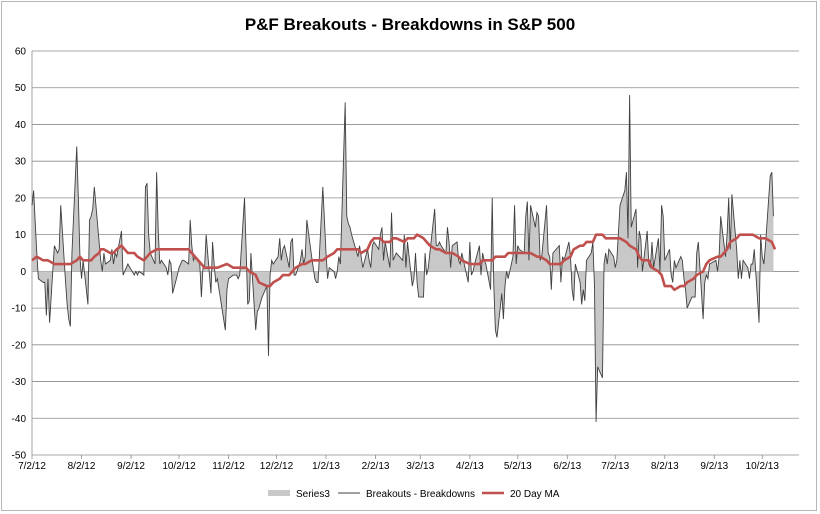 The image size is (820, 514). Describe the element at coordinates (21, 52) in the screenshot. I see `y-tick-label: 60` at that location.